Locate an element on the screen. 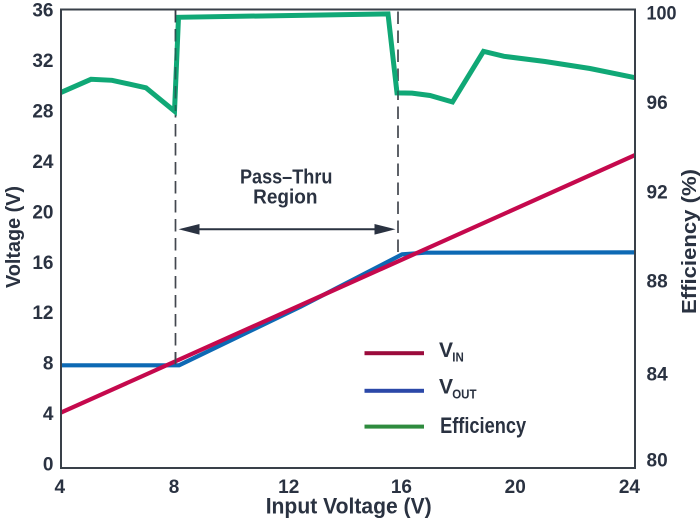 This screenshot has height=519, width=700. svg-text: Efficiency (%) is located at coordinates (689, 241).